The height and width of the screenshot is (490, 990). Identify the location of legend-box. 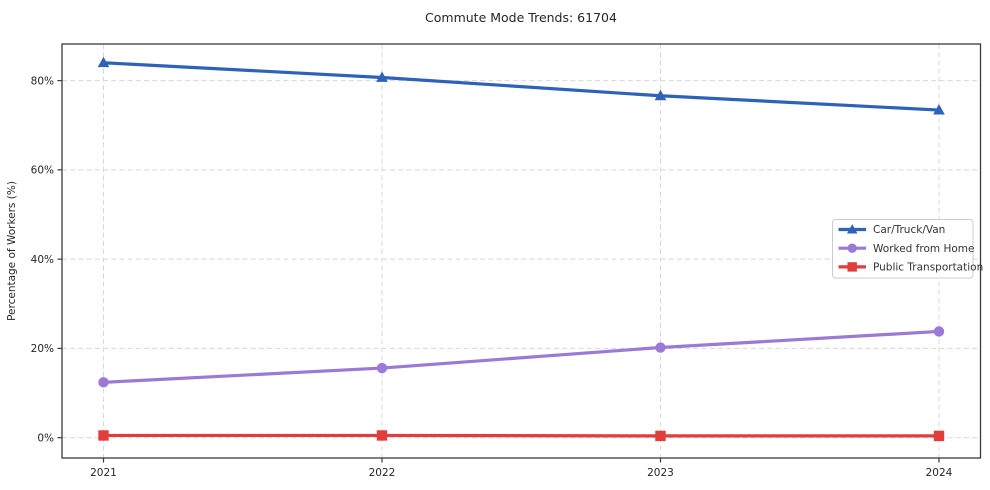
(903, 249).